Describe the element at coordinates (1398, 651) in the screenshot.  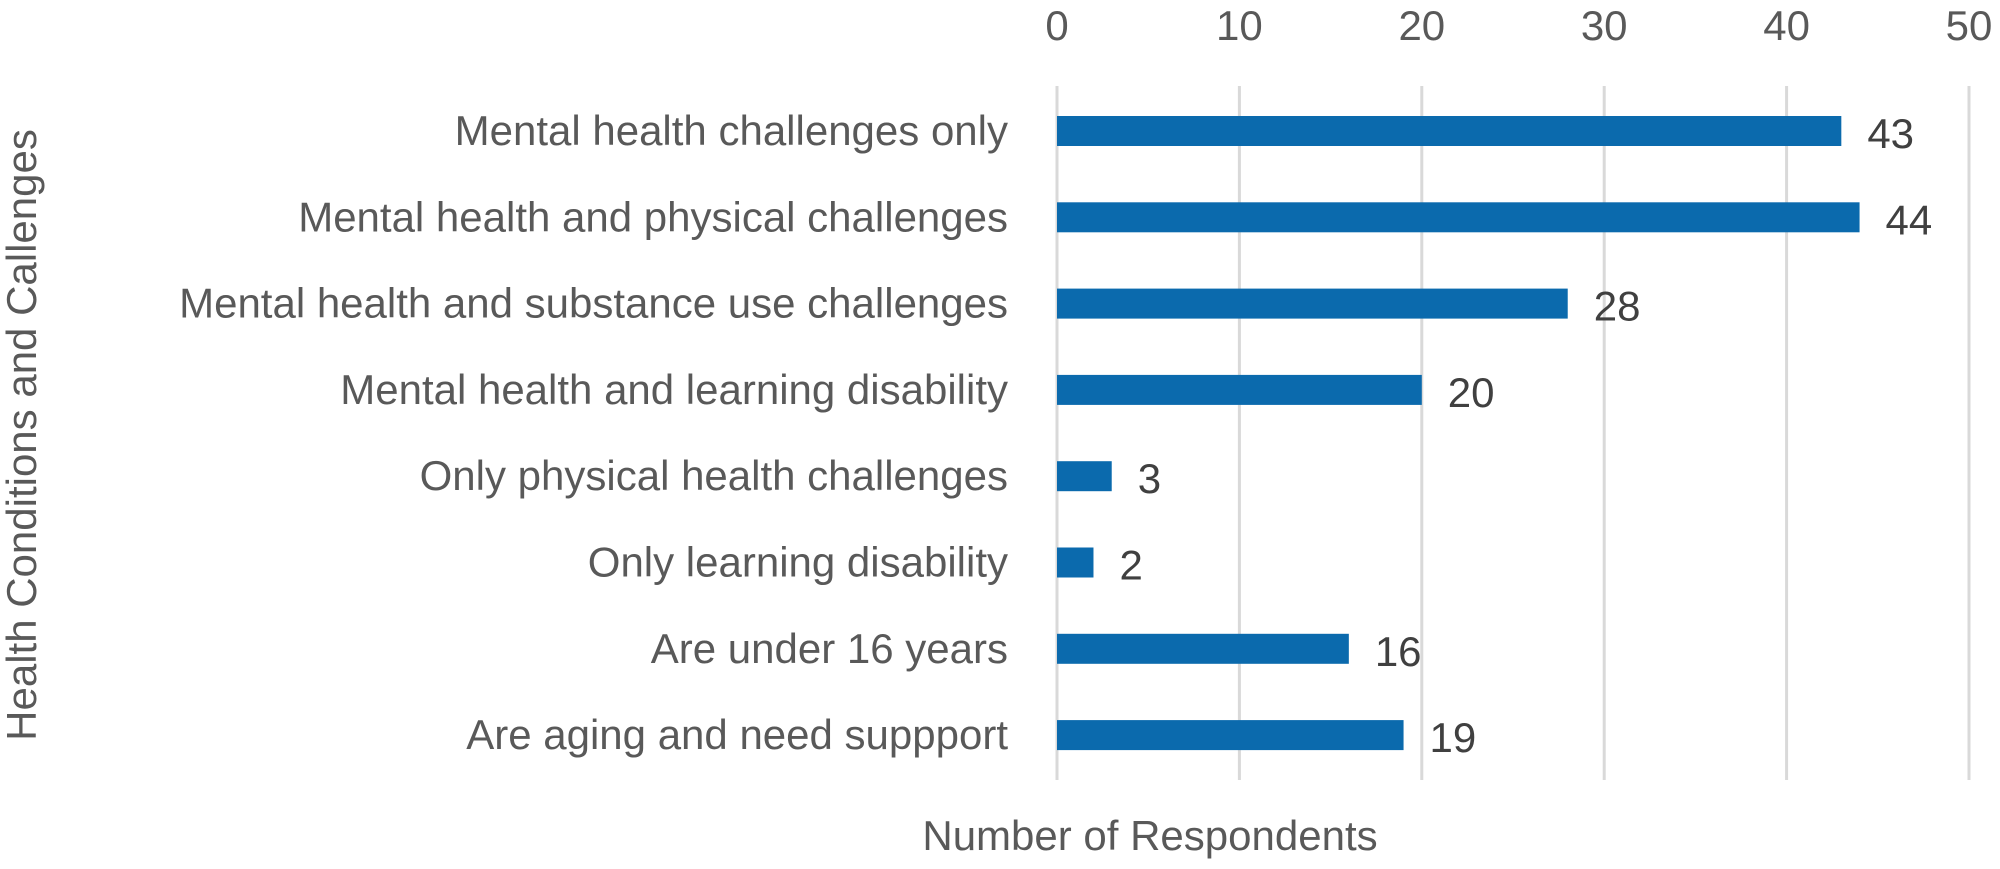
I see `data-label: 16` at that location.